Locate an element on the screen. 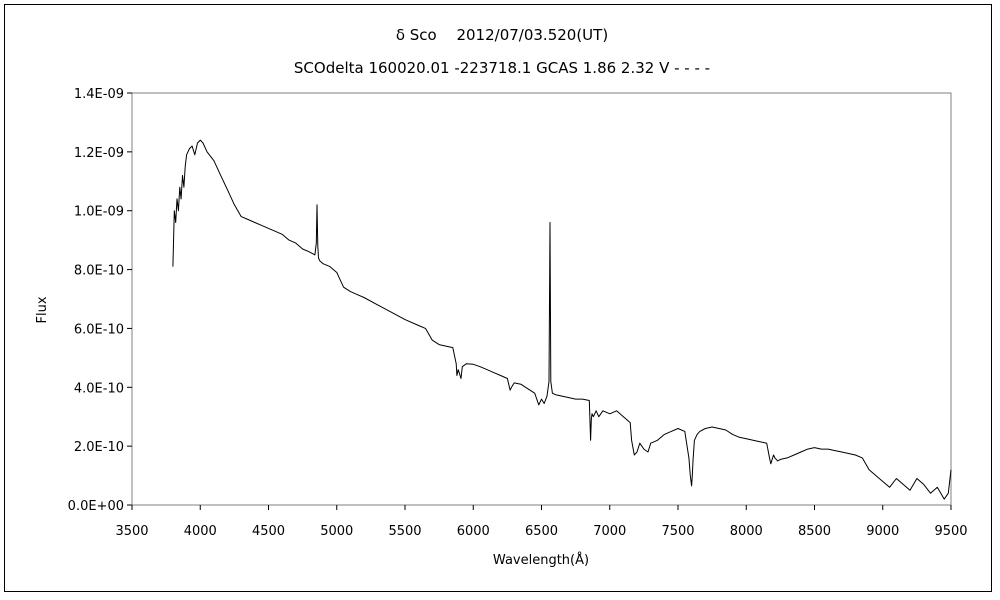  x-tick-label: 7000 is located at coordinates (609, 531).